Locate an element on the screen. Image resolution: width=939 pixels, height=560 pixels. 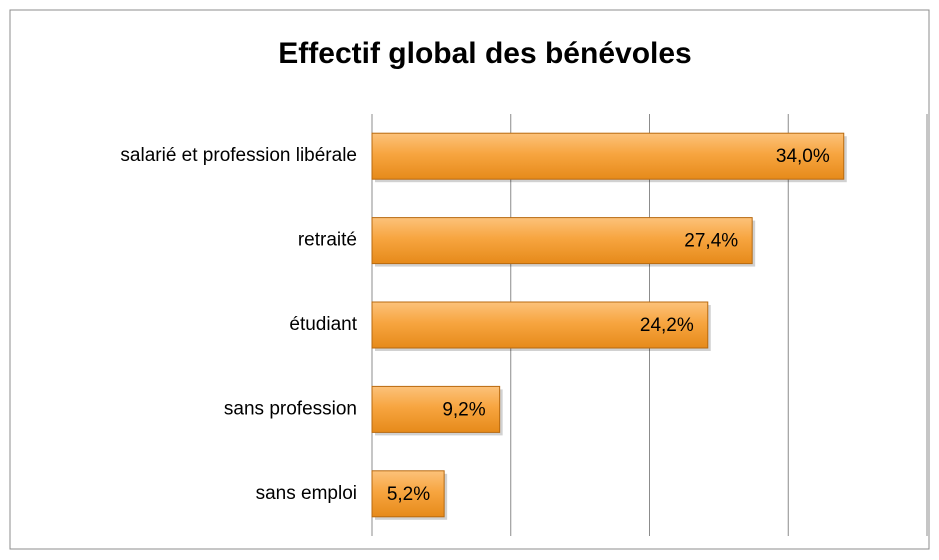
y-tick-label: sans profession is located at coordinates (290, 408).